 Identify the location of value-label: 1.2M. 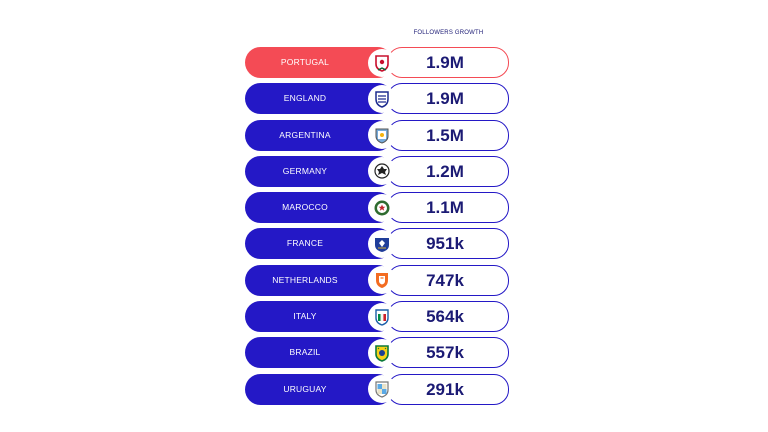
(445, 171).